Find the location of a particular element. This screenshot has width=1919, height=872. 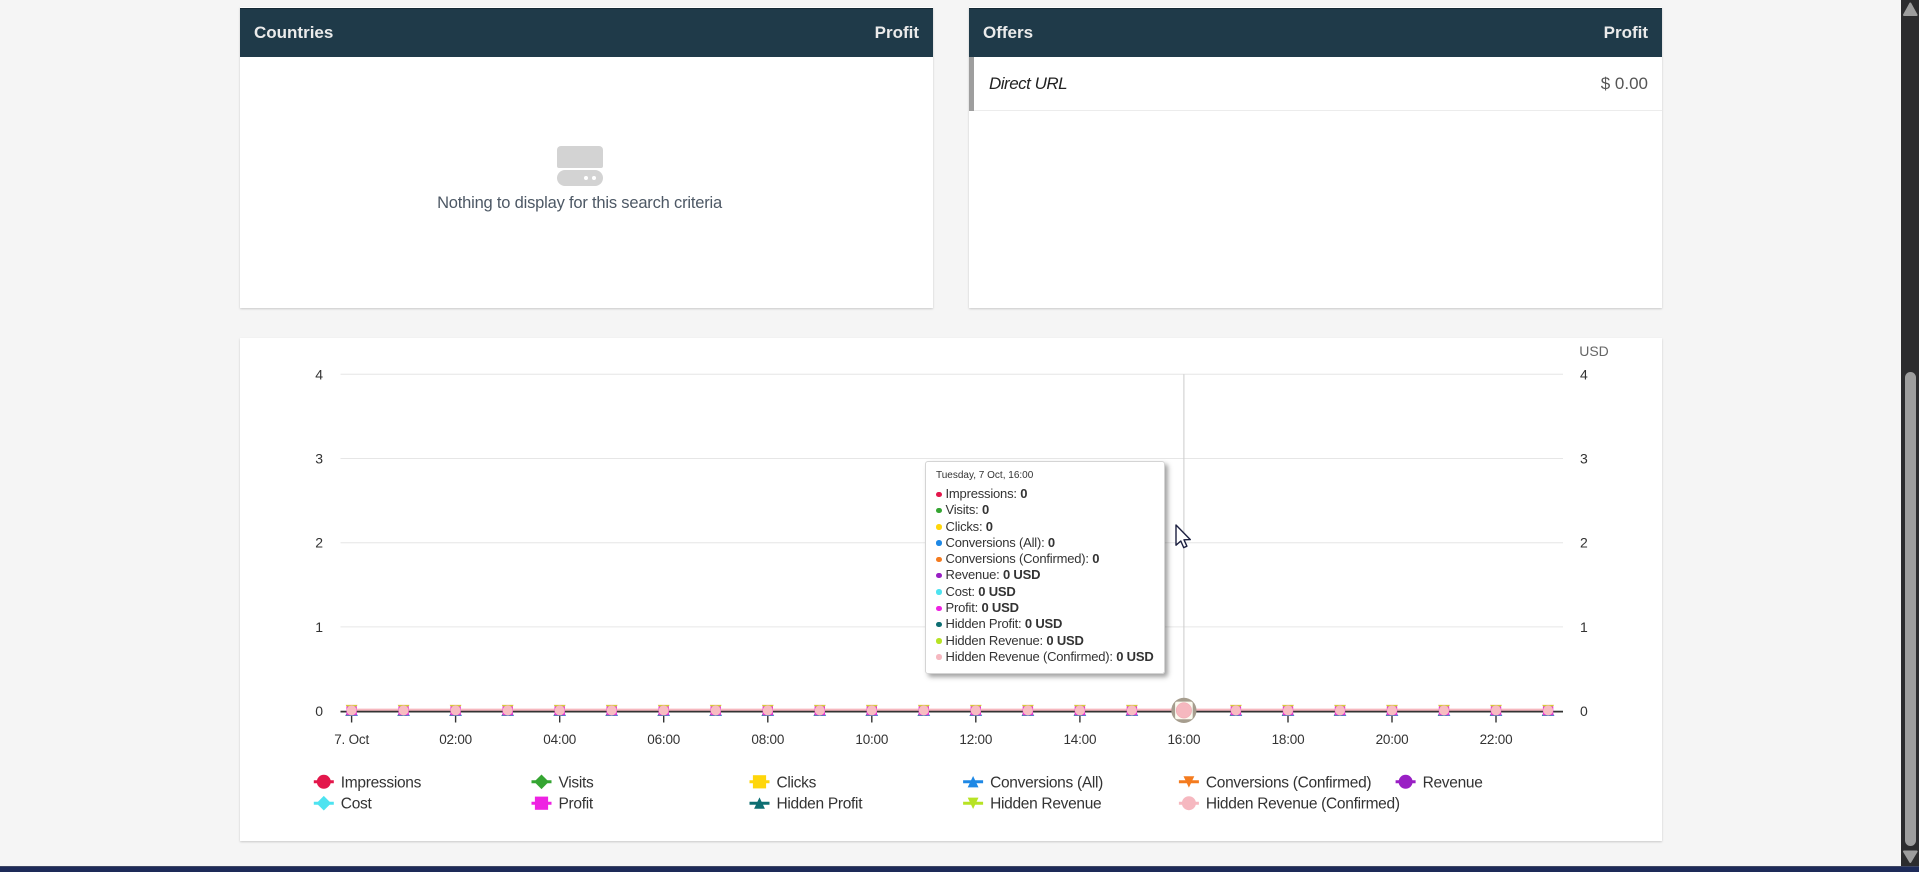

svg-text: 02:00 is located at coordinates (455, 739).